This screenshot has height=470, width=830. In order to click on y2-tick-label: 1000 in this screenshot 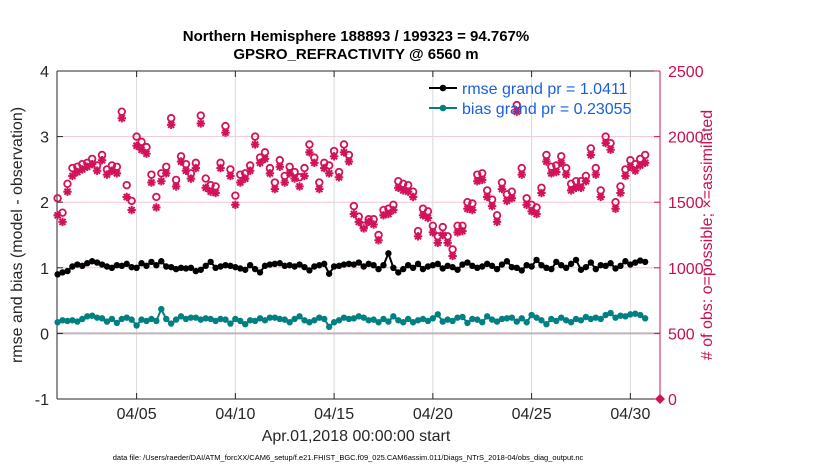, I will do `click(686, 269)`.